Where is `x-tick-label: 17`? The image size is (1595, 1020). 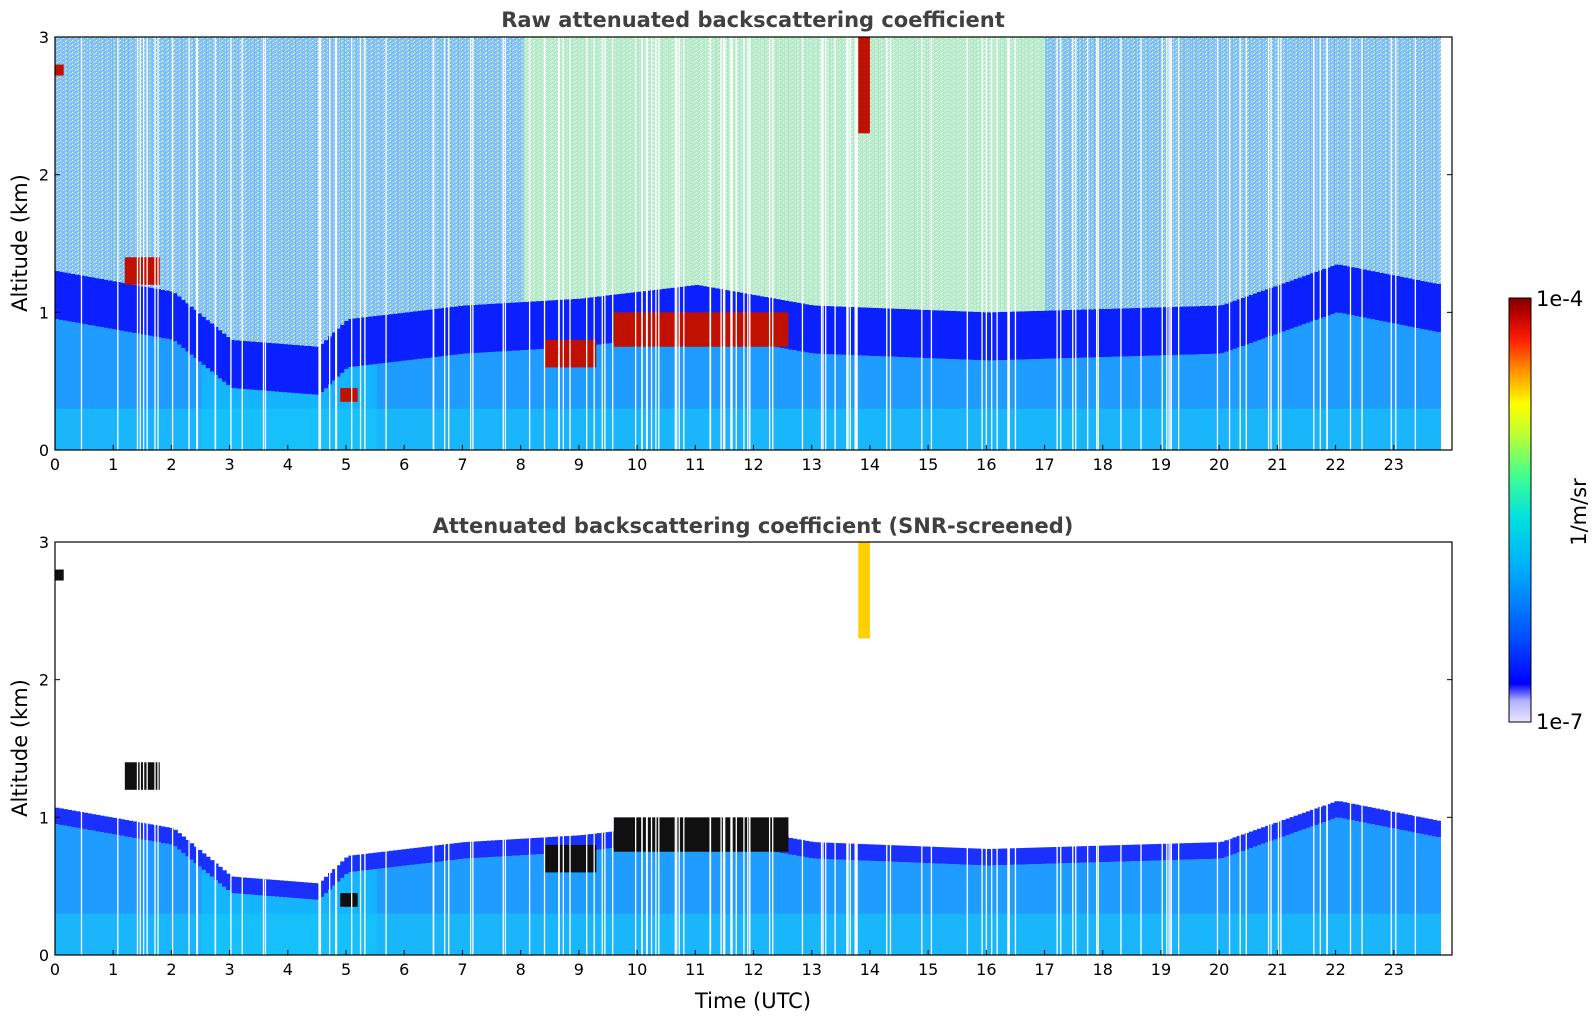 x-tick-label: 17 is located at coordinates (1044, 969).